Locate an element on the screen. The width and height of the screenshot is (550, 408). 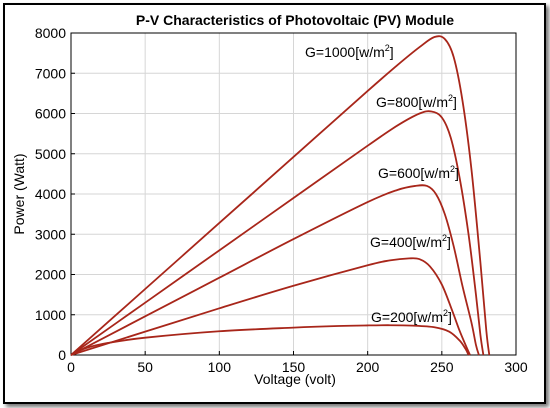
y-tick-label: 8000 is located at coordinates (50, 33).